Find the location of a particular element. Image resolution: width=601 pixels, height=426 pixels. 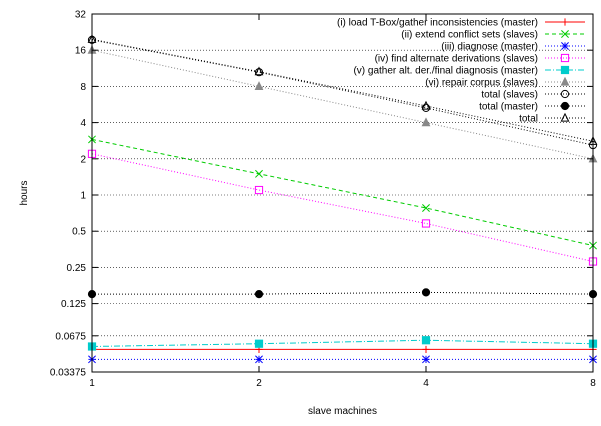

x-tick-label: 4 is located at coordinates (426, 383).